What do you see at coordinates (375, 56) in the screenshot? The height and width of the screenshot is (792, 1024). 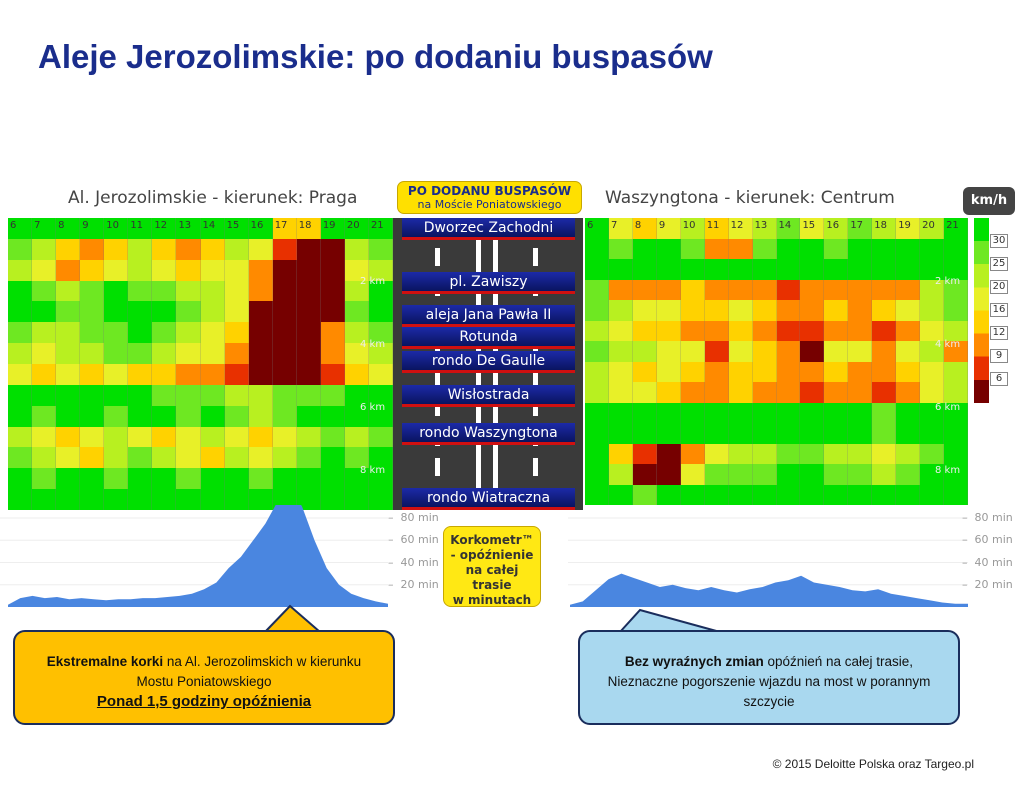 I see `page-title: Aleje Jerozolimskie: po dodaniu buspasów` at bounding box center [375, 56].